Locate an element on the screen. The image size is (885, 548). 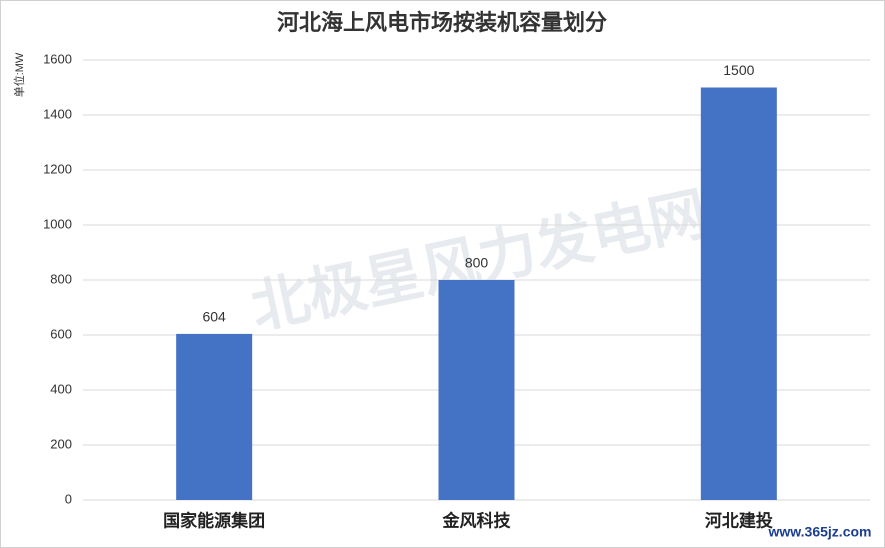
x-tick-label: 国家能源集团 is located at coordinates (214, 521).